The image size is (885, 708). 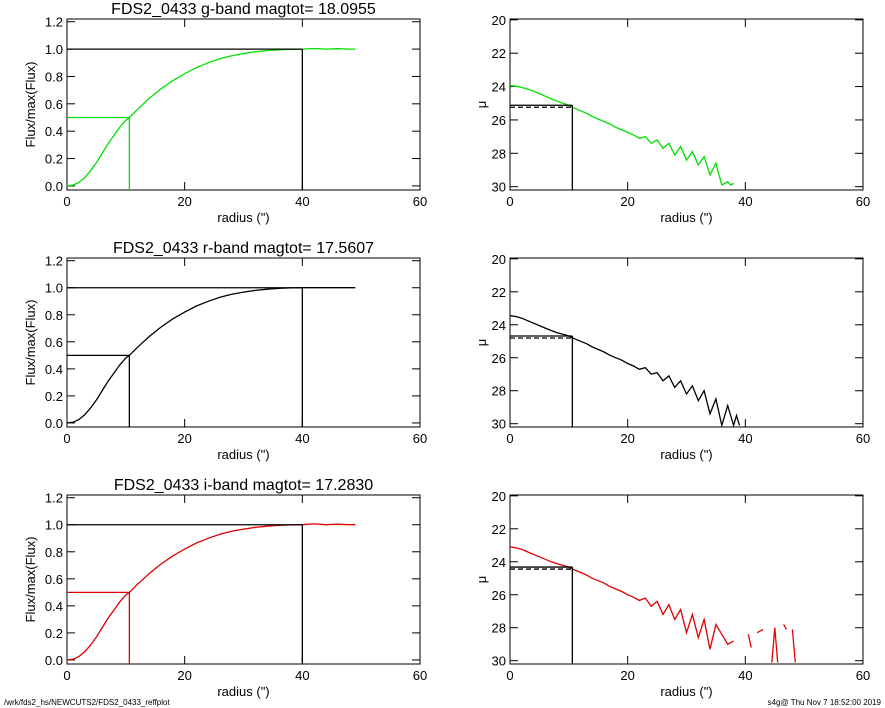 I want to click on panel-2: 0 20 40 60 20 22 24 26 28 30 radius (") μ, so click(x=672, y=119).